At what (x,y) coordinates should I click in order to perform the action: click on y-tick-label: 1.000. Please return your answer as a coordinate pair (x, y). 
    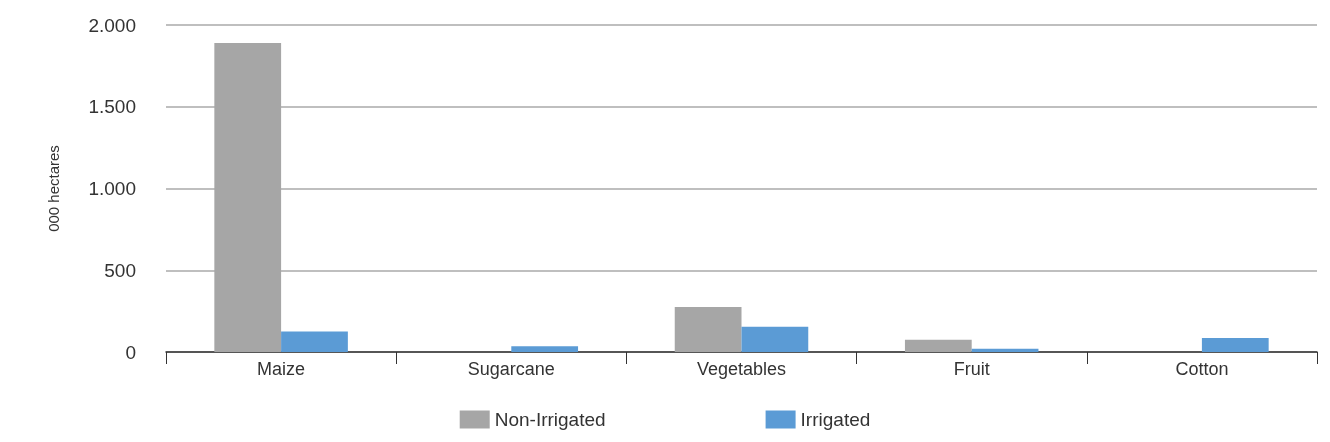
    Looking at the image, I should click on (112, 188).